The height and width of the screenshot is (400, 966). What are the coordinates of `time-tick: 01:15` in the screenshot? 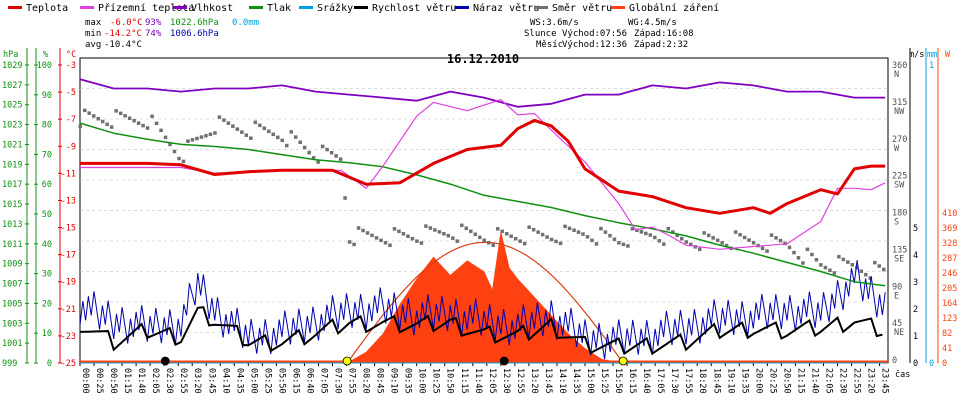 It's located at (127, 381).